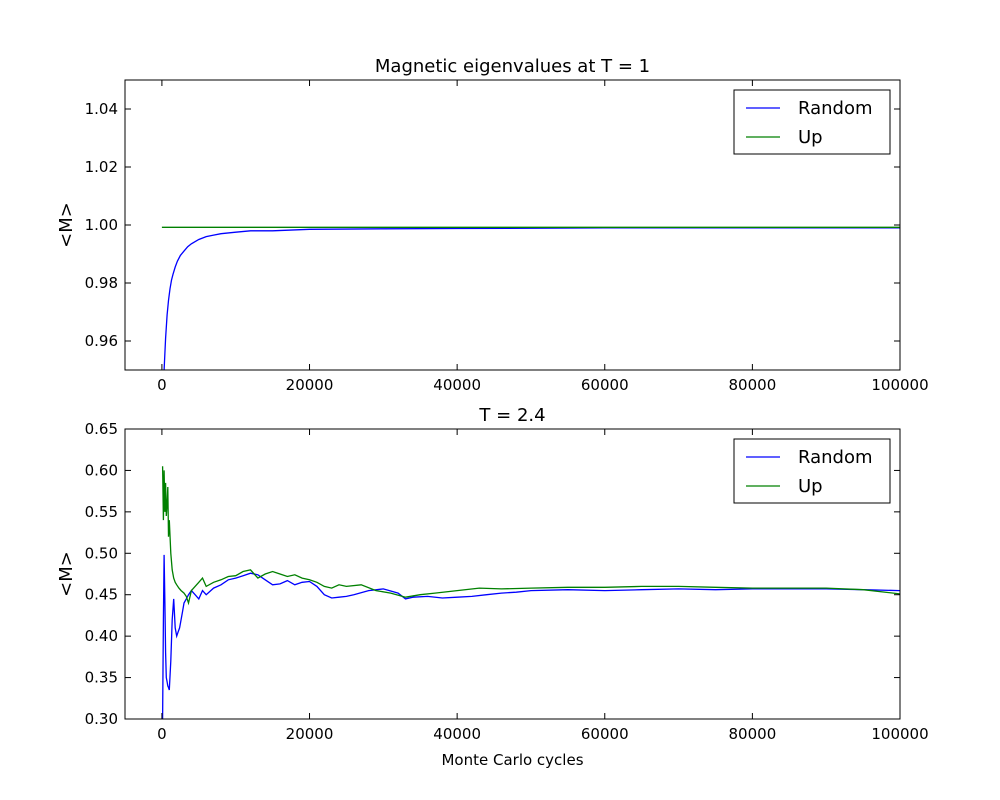  Describe the element at coordinates (101, 595) in the screenshot. I see `y-tick-label: 0.45` at that location.